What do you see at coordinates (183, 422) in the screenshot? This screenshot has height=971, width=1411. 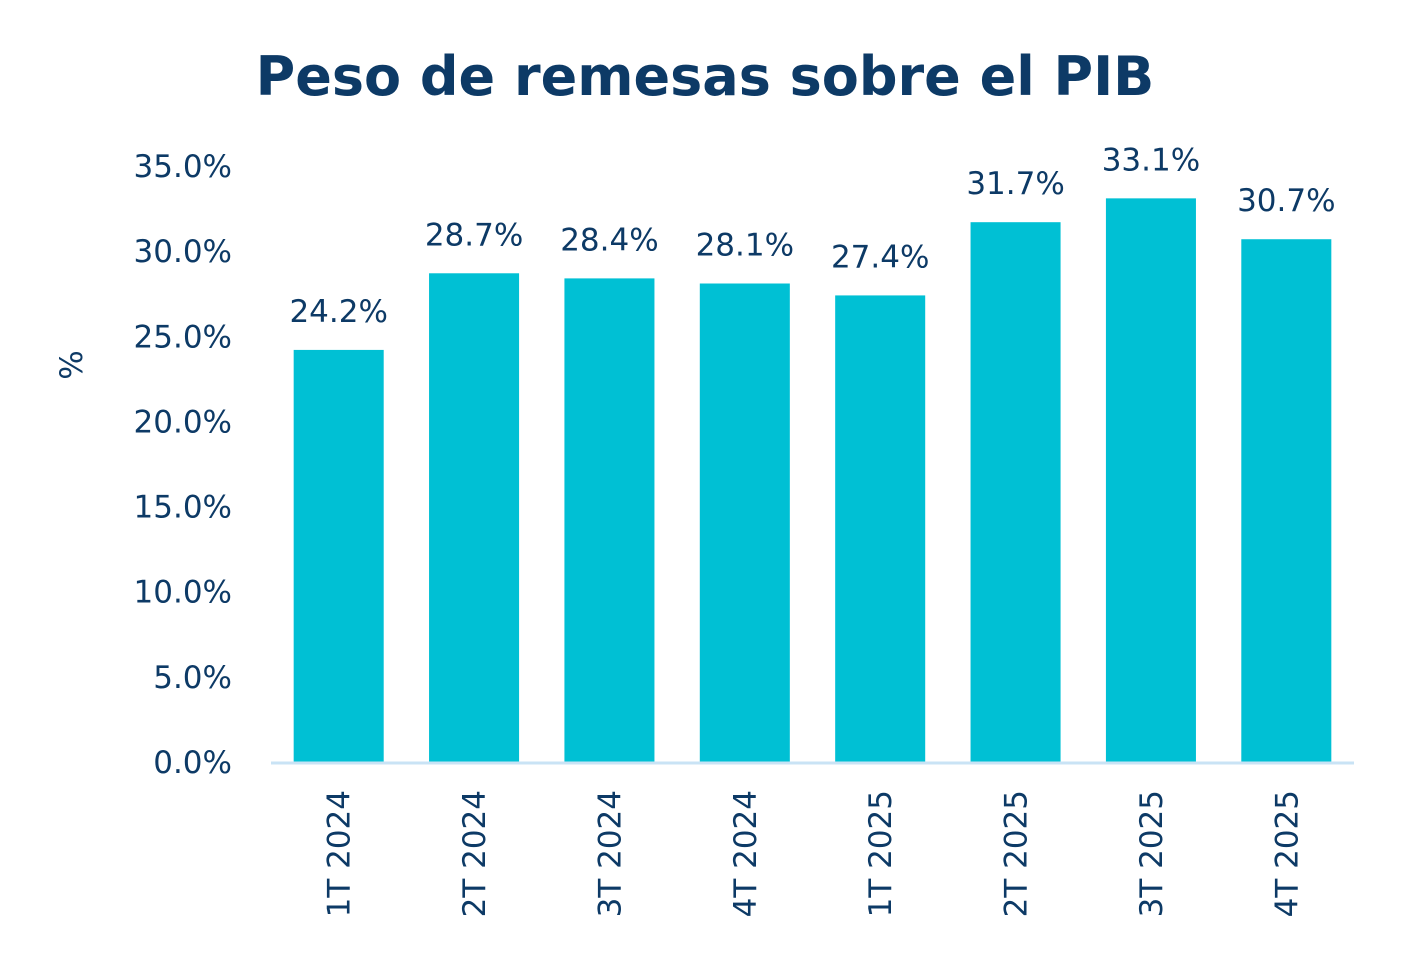 I see `y-tick-label: 20.0%` at bounding box center [183, 422].